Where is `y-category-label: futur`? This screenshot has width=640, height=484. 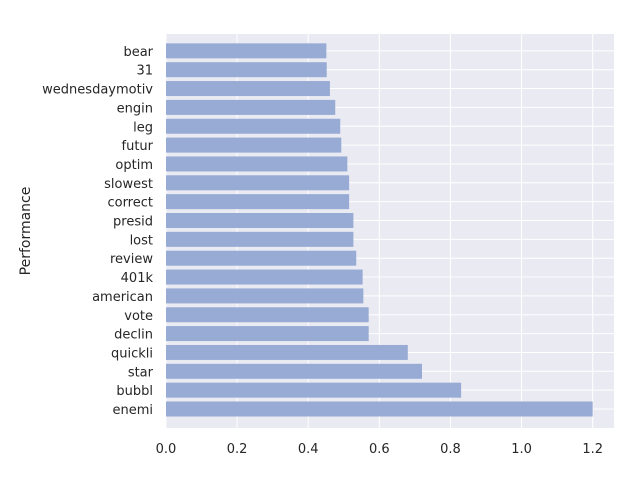
y-category-label: futur is located at coordinates (138, 146).